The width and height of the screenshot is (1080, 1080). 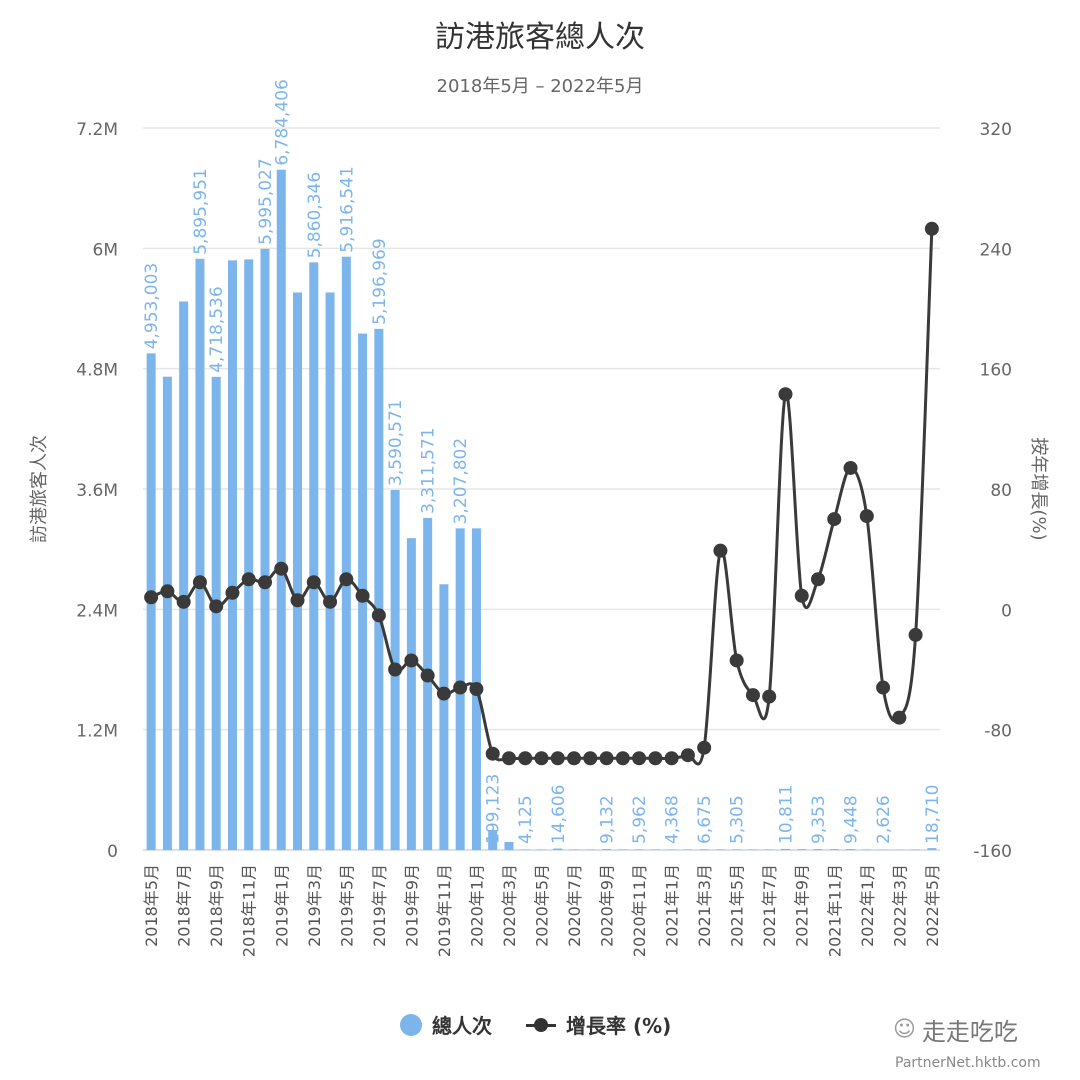 What do you see at coordinates (639, 910) in the screenshot?
I see `x-tick-label: 2020年11月` at bounding box center [639, 910].